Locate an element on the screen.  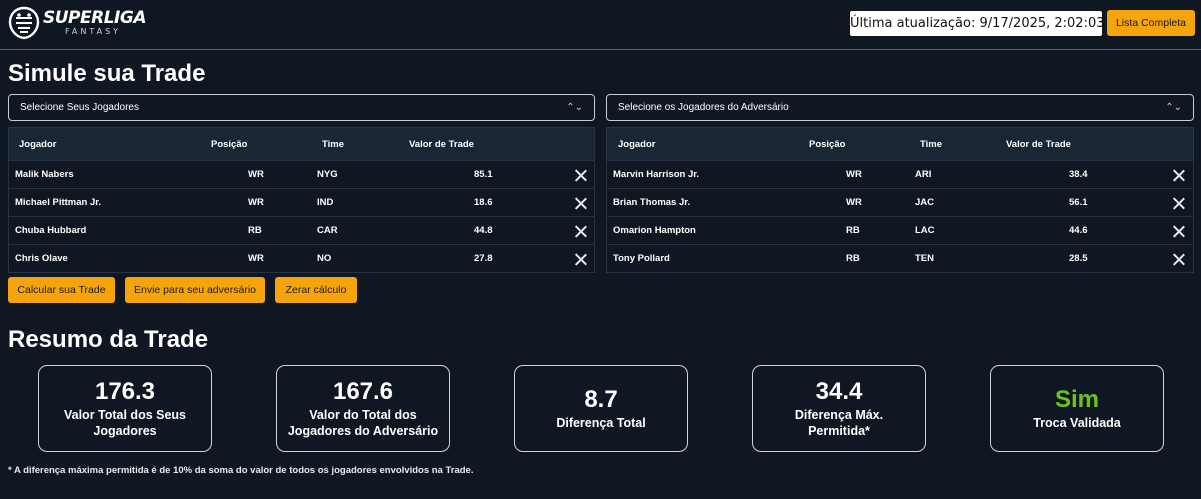
superliga-logo: SUPERLIGA FANTASY is located at coordinates (77, 23).